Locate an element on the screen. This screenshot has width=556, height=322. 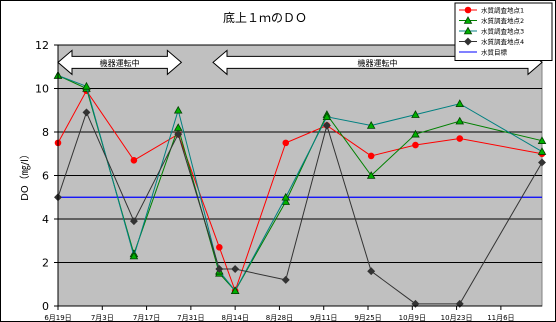
y-tick-label: 4 is located at coordinates (45, 219).